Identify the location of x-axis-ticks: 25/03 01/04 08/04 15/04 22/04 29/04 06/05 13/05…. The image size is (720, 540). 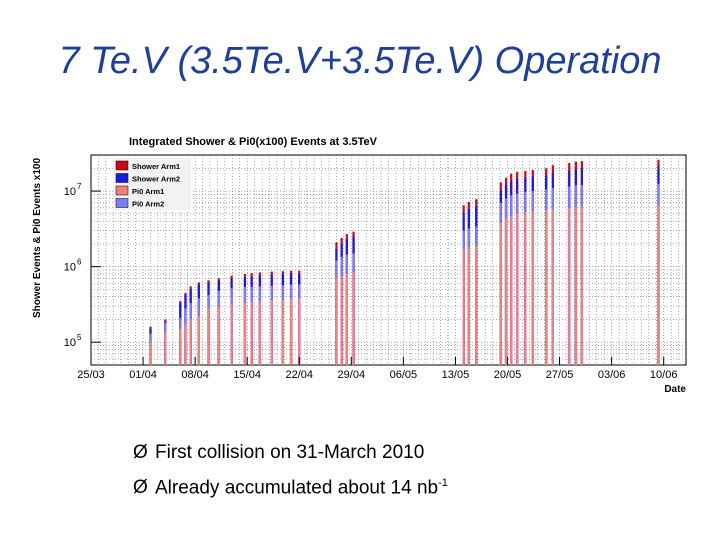
(377, 369).